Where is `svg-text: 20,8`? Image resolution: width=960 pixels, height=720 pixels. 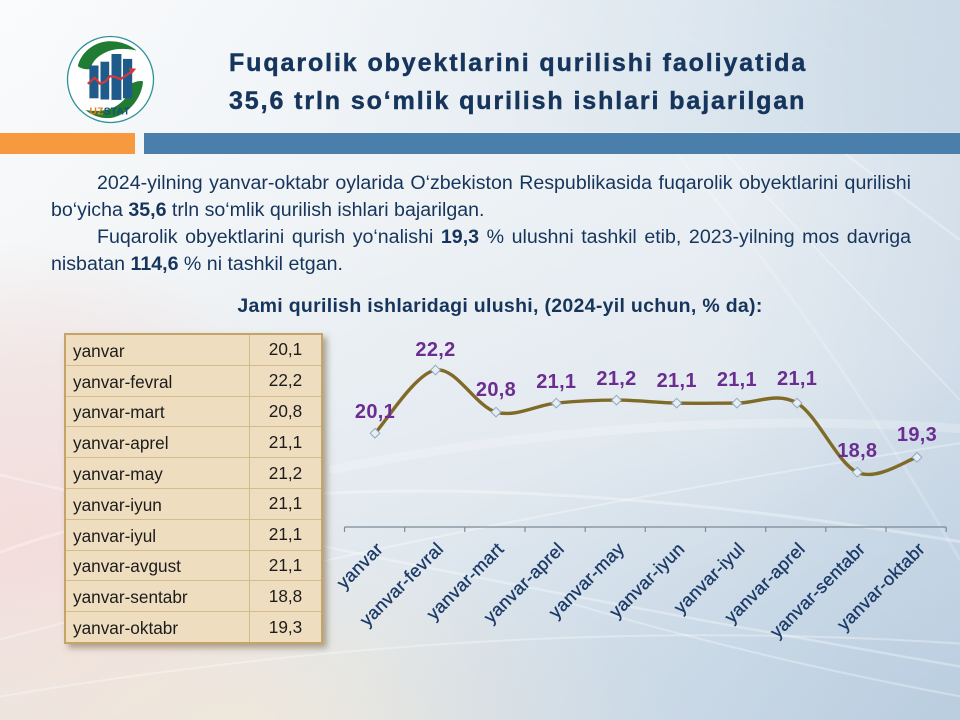
svg-text: 20,8 is located at coordinates (496, 390).